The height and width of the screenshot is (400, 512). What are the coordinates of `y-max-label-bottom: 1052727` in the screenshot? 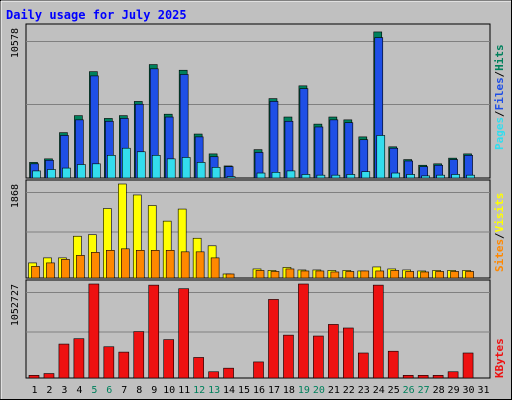 It's located at (15, 305).